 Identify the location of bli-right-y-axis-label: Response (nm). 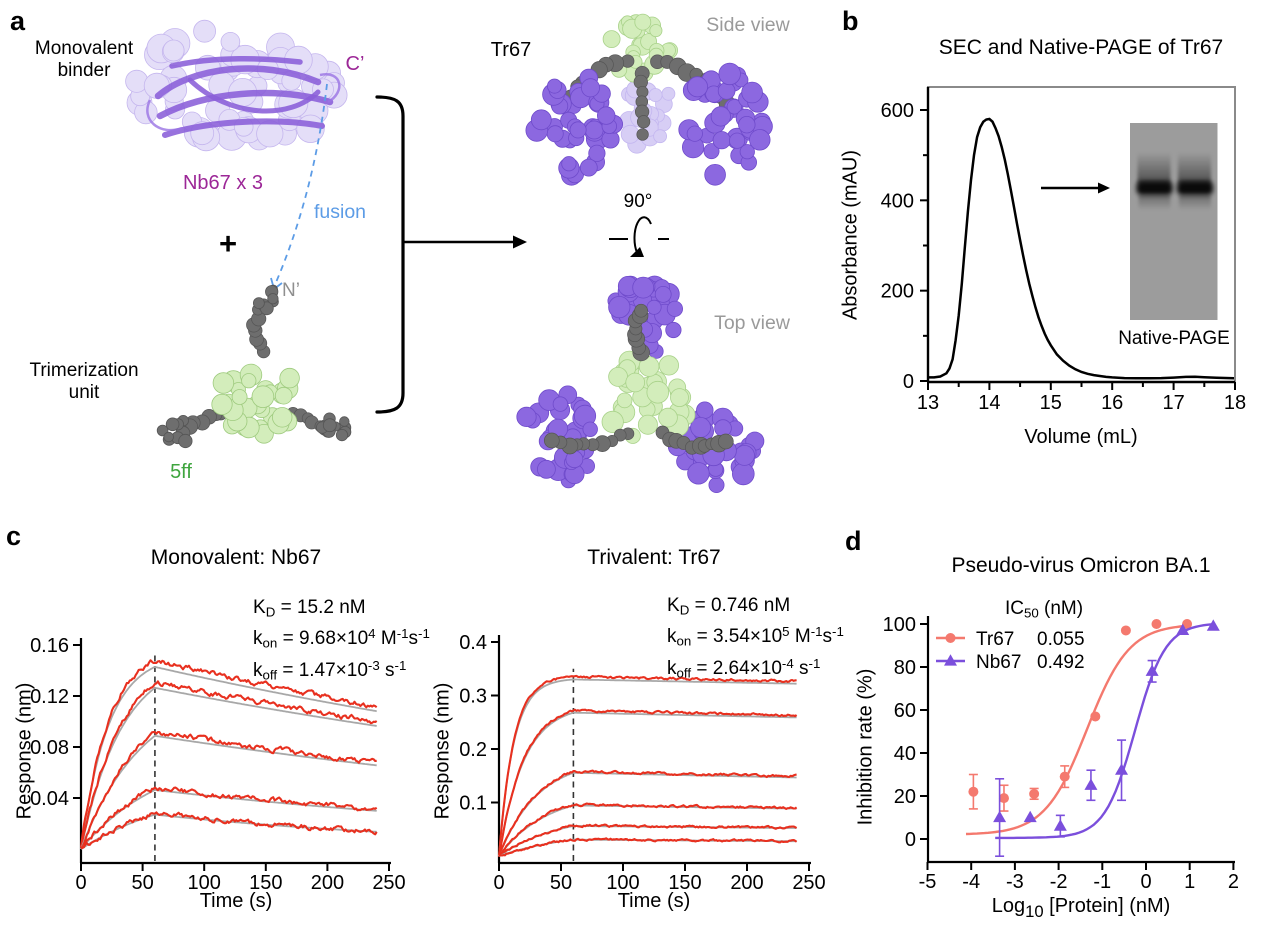
(442, 751).